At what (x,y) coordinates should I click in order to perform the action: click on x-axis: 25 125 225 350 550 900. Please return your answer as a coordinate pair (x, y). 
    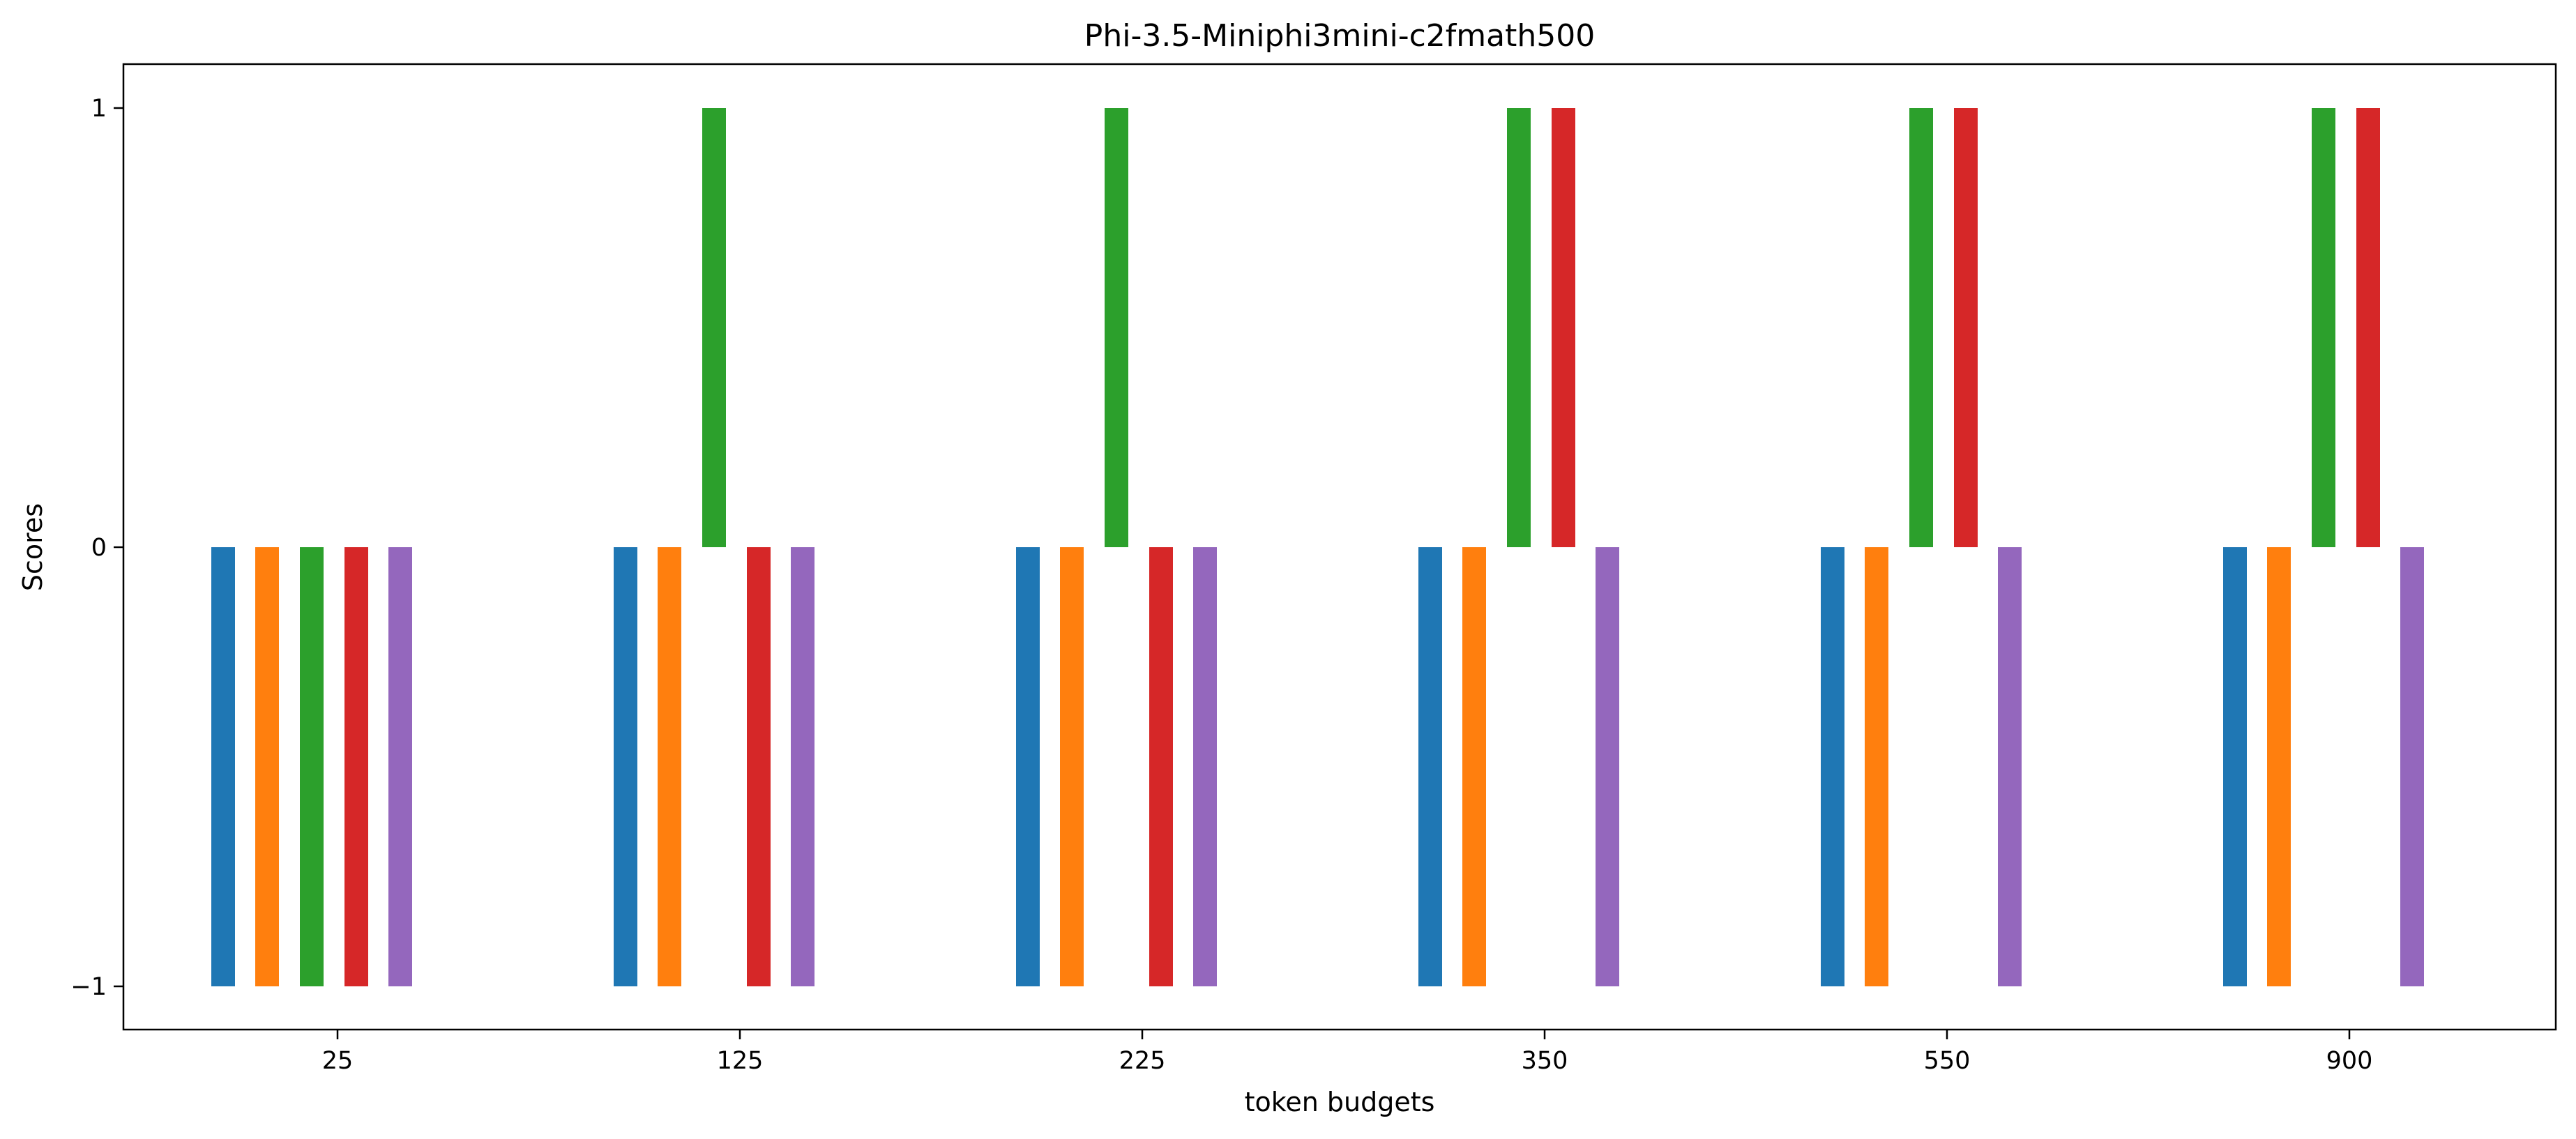
    Looking at the image, I should click on (1347, 1052).